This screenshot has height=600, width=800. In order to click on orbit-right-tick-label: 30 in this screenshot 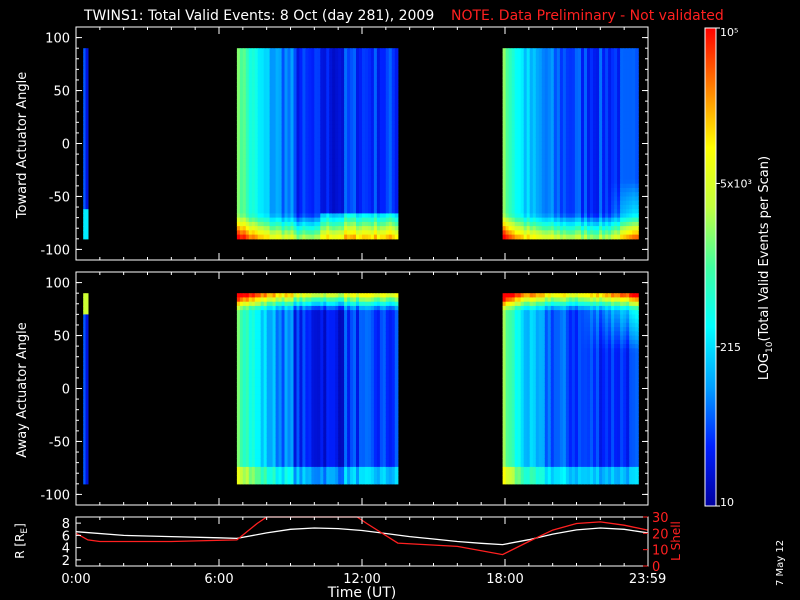, I will do `click(660, 518)`.